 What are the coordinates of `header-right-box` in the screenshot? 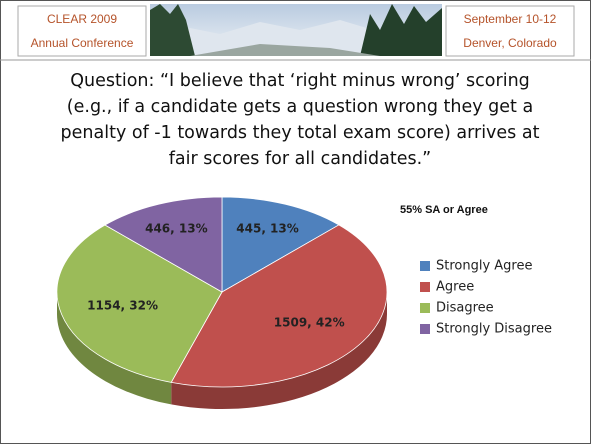 It's located at (510, 31).